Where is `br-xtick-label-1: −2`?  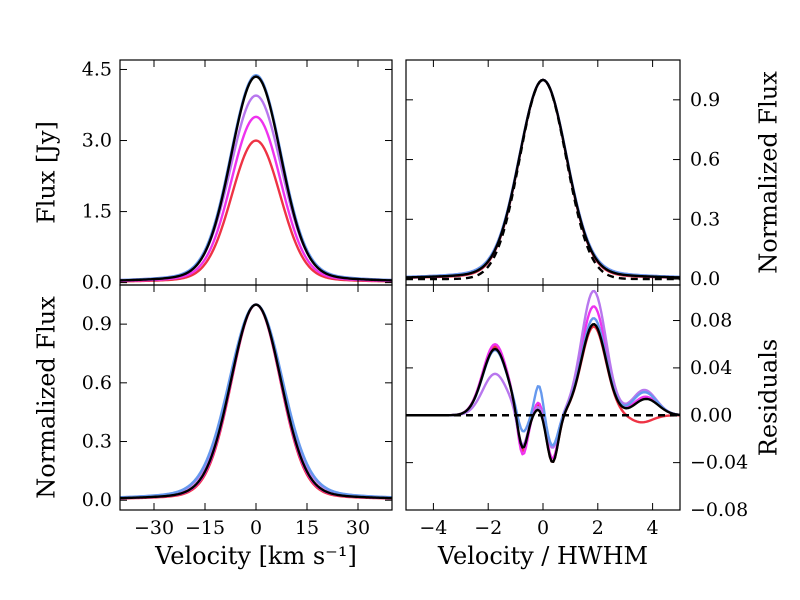
br-xtick-label-1: −2 is located at coordinates (488, 528).